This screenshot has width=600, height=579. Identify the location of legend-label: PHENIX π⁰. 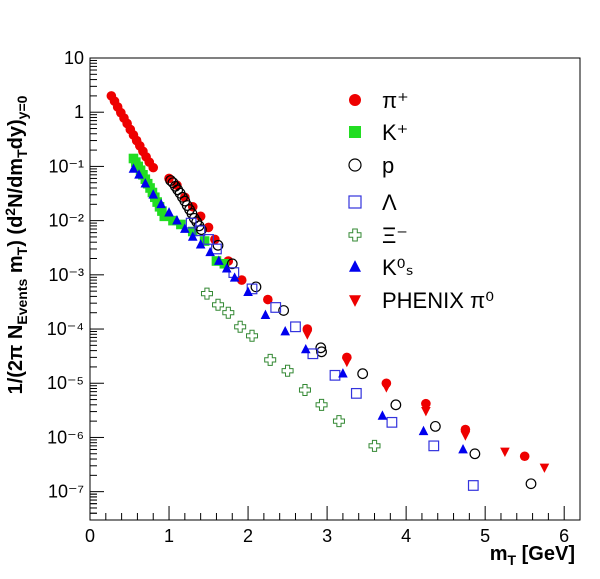
(438, 300).